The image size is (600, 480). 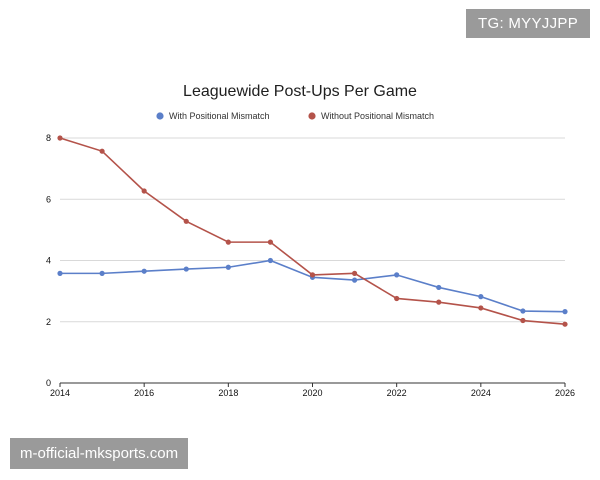 I want to click on series-line, so click(x=313, y=286).